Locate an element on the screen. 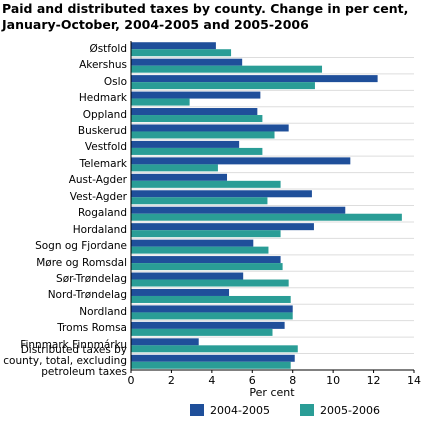  x-tick-label: 6 is located at coordinates (252, 380).